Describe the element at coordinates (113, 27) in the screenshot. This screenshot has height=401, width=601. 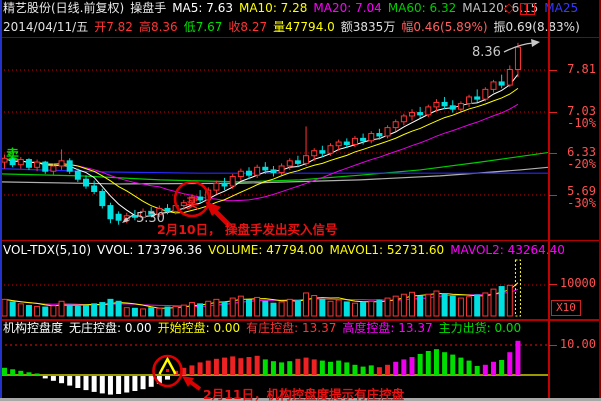
I see `header-segment: 开7.82` at that location.